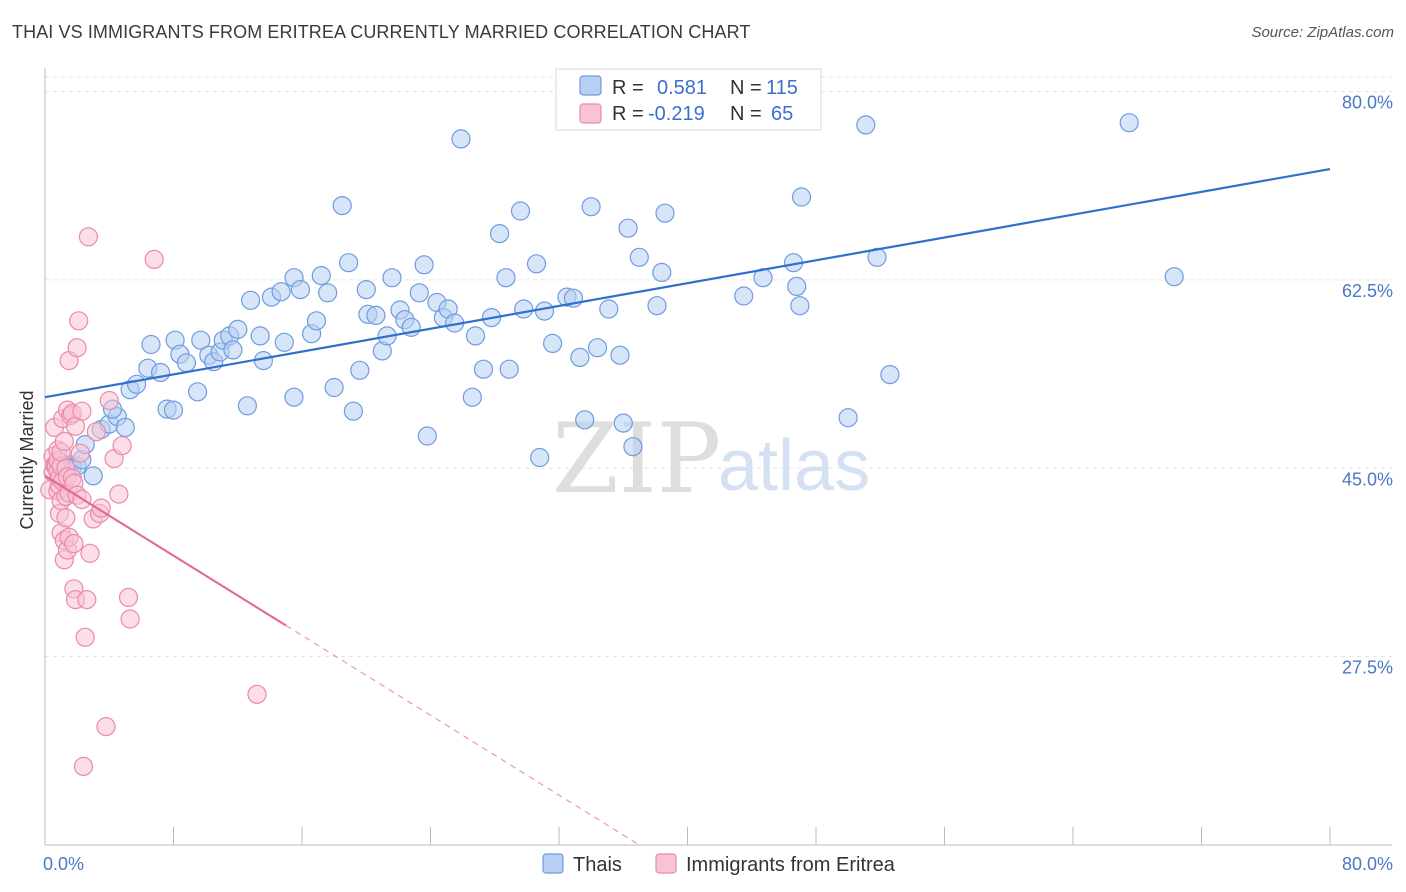 The height and width of the screenshot is (892, 1406). I want to click on x-tick-label-max: 80.0%, so click(1367, 864).